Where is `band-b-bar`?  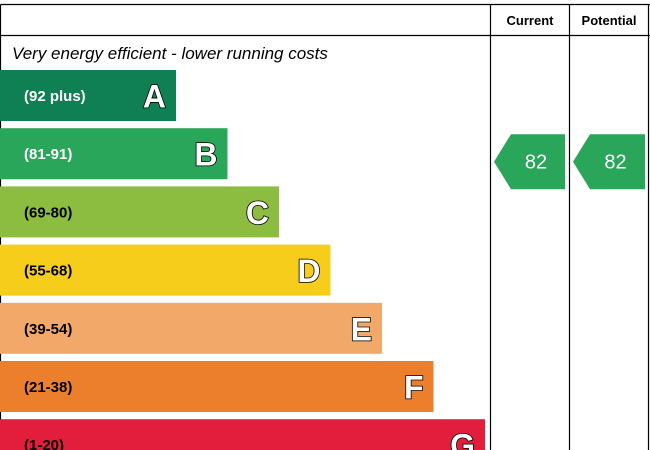
band-b-bar is located at coordinates (114, 154).